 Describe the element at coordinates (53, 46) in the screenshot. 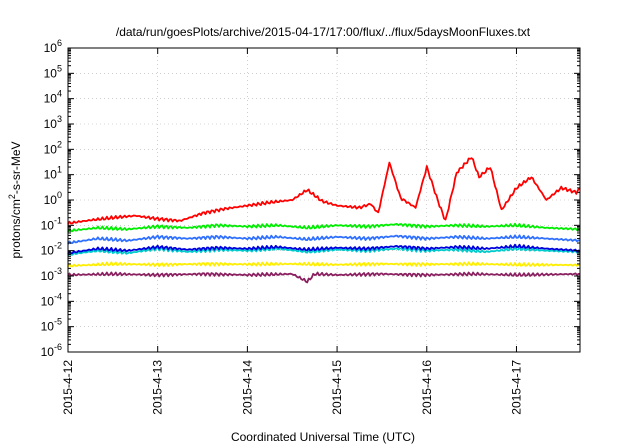

I see `y-tick-label: 10⁶` at that location.